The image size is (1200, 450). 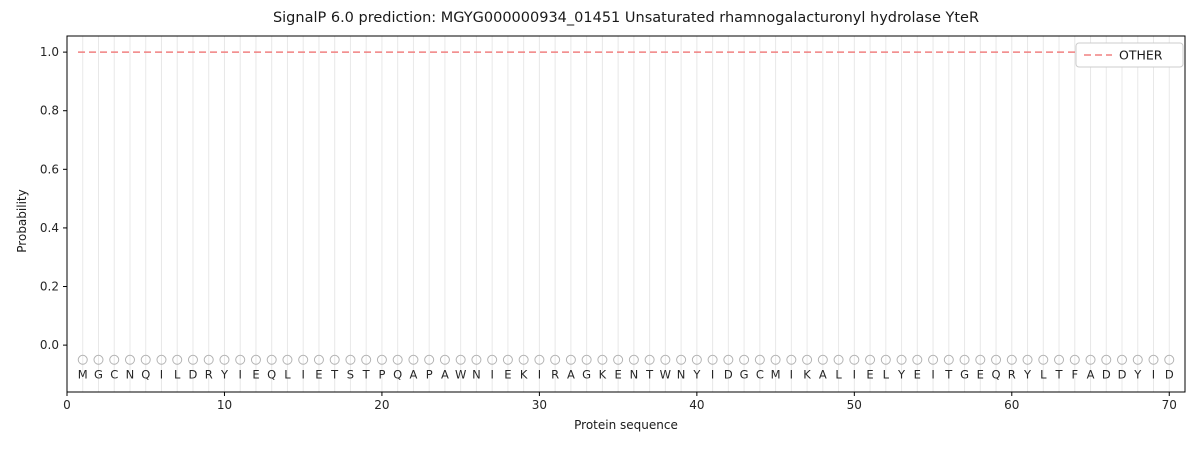 I want to click on residue-letter: Q, so click(x=271, y=374).